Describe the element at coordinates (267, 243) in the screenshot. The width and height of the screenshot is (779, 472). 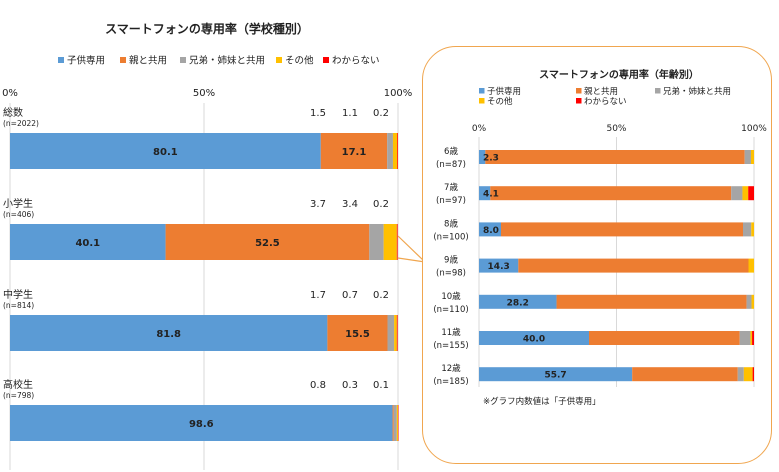
I see `data-label-shared-parent: 52.5` at that location.